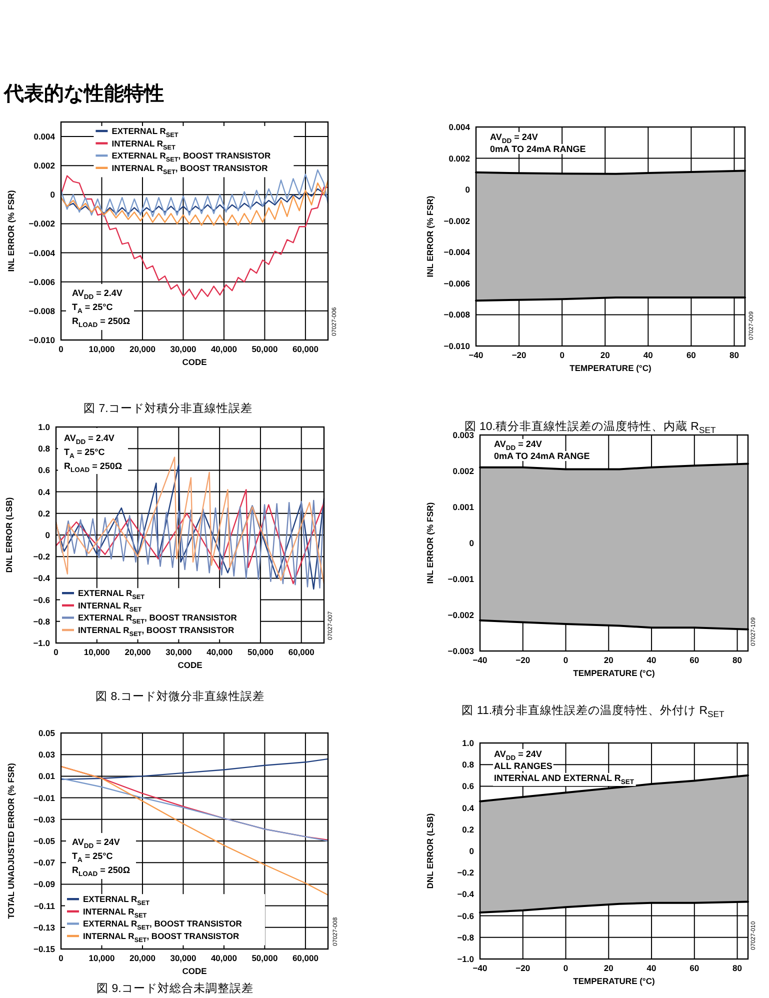  What do you see at coordinates (89, 439) in the screenshot?
I see `annotation: AV$_{DD}$ = 2.4V` at bounding box center [89, 439].